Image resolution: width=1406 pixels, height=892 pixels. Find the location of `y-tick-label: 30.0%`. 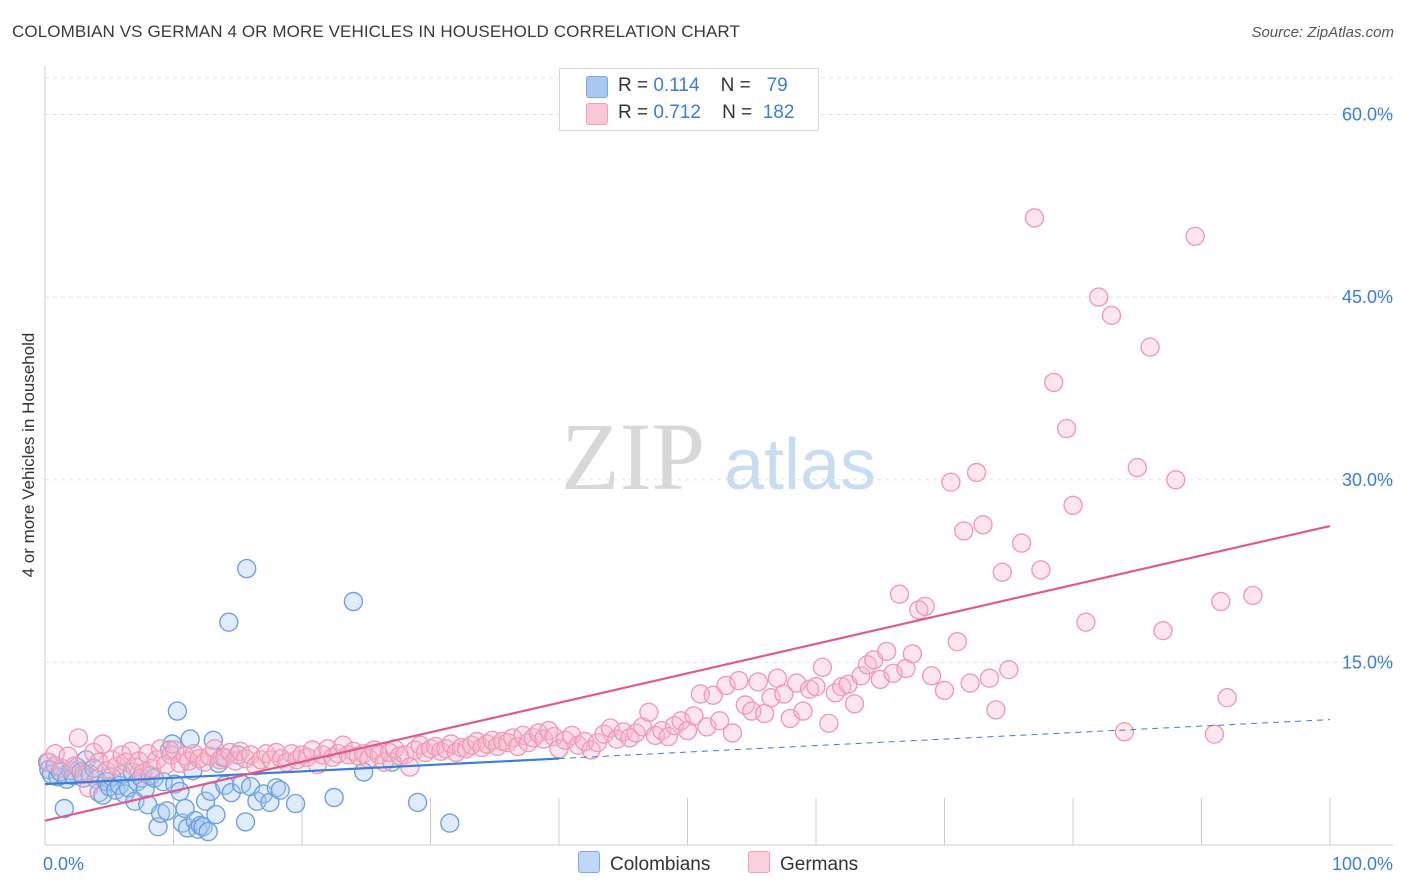

y-tick-label: 30.0% is located at coordinates (1367, 480).